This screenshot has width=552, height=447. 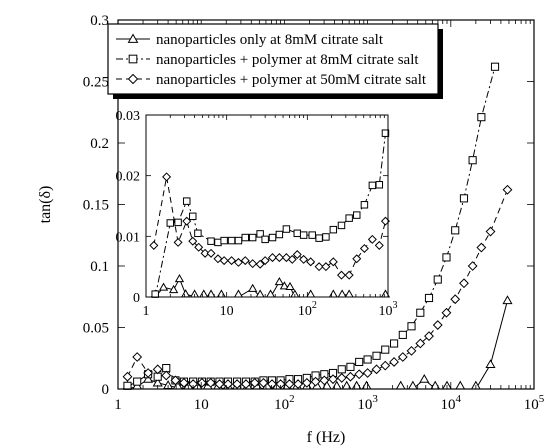 I want to click on inset-y-tick-label: 0.01, so click(x=128, y=237).